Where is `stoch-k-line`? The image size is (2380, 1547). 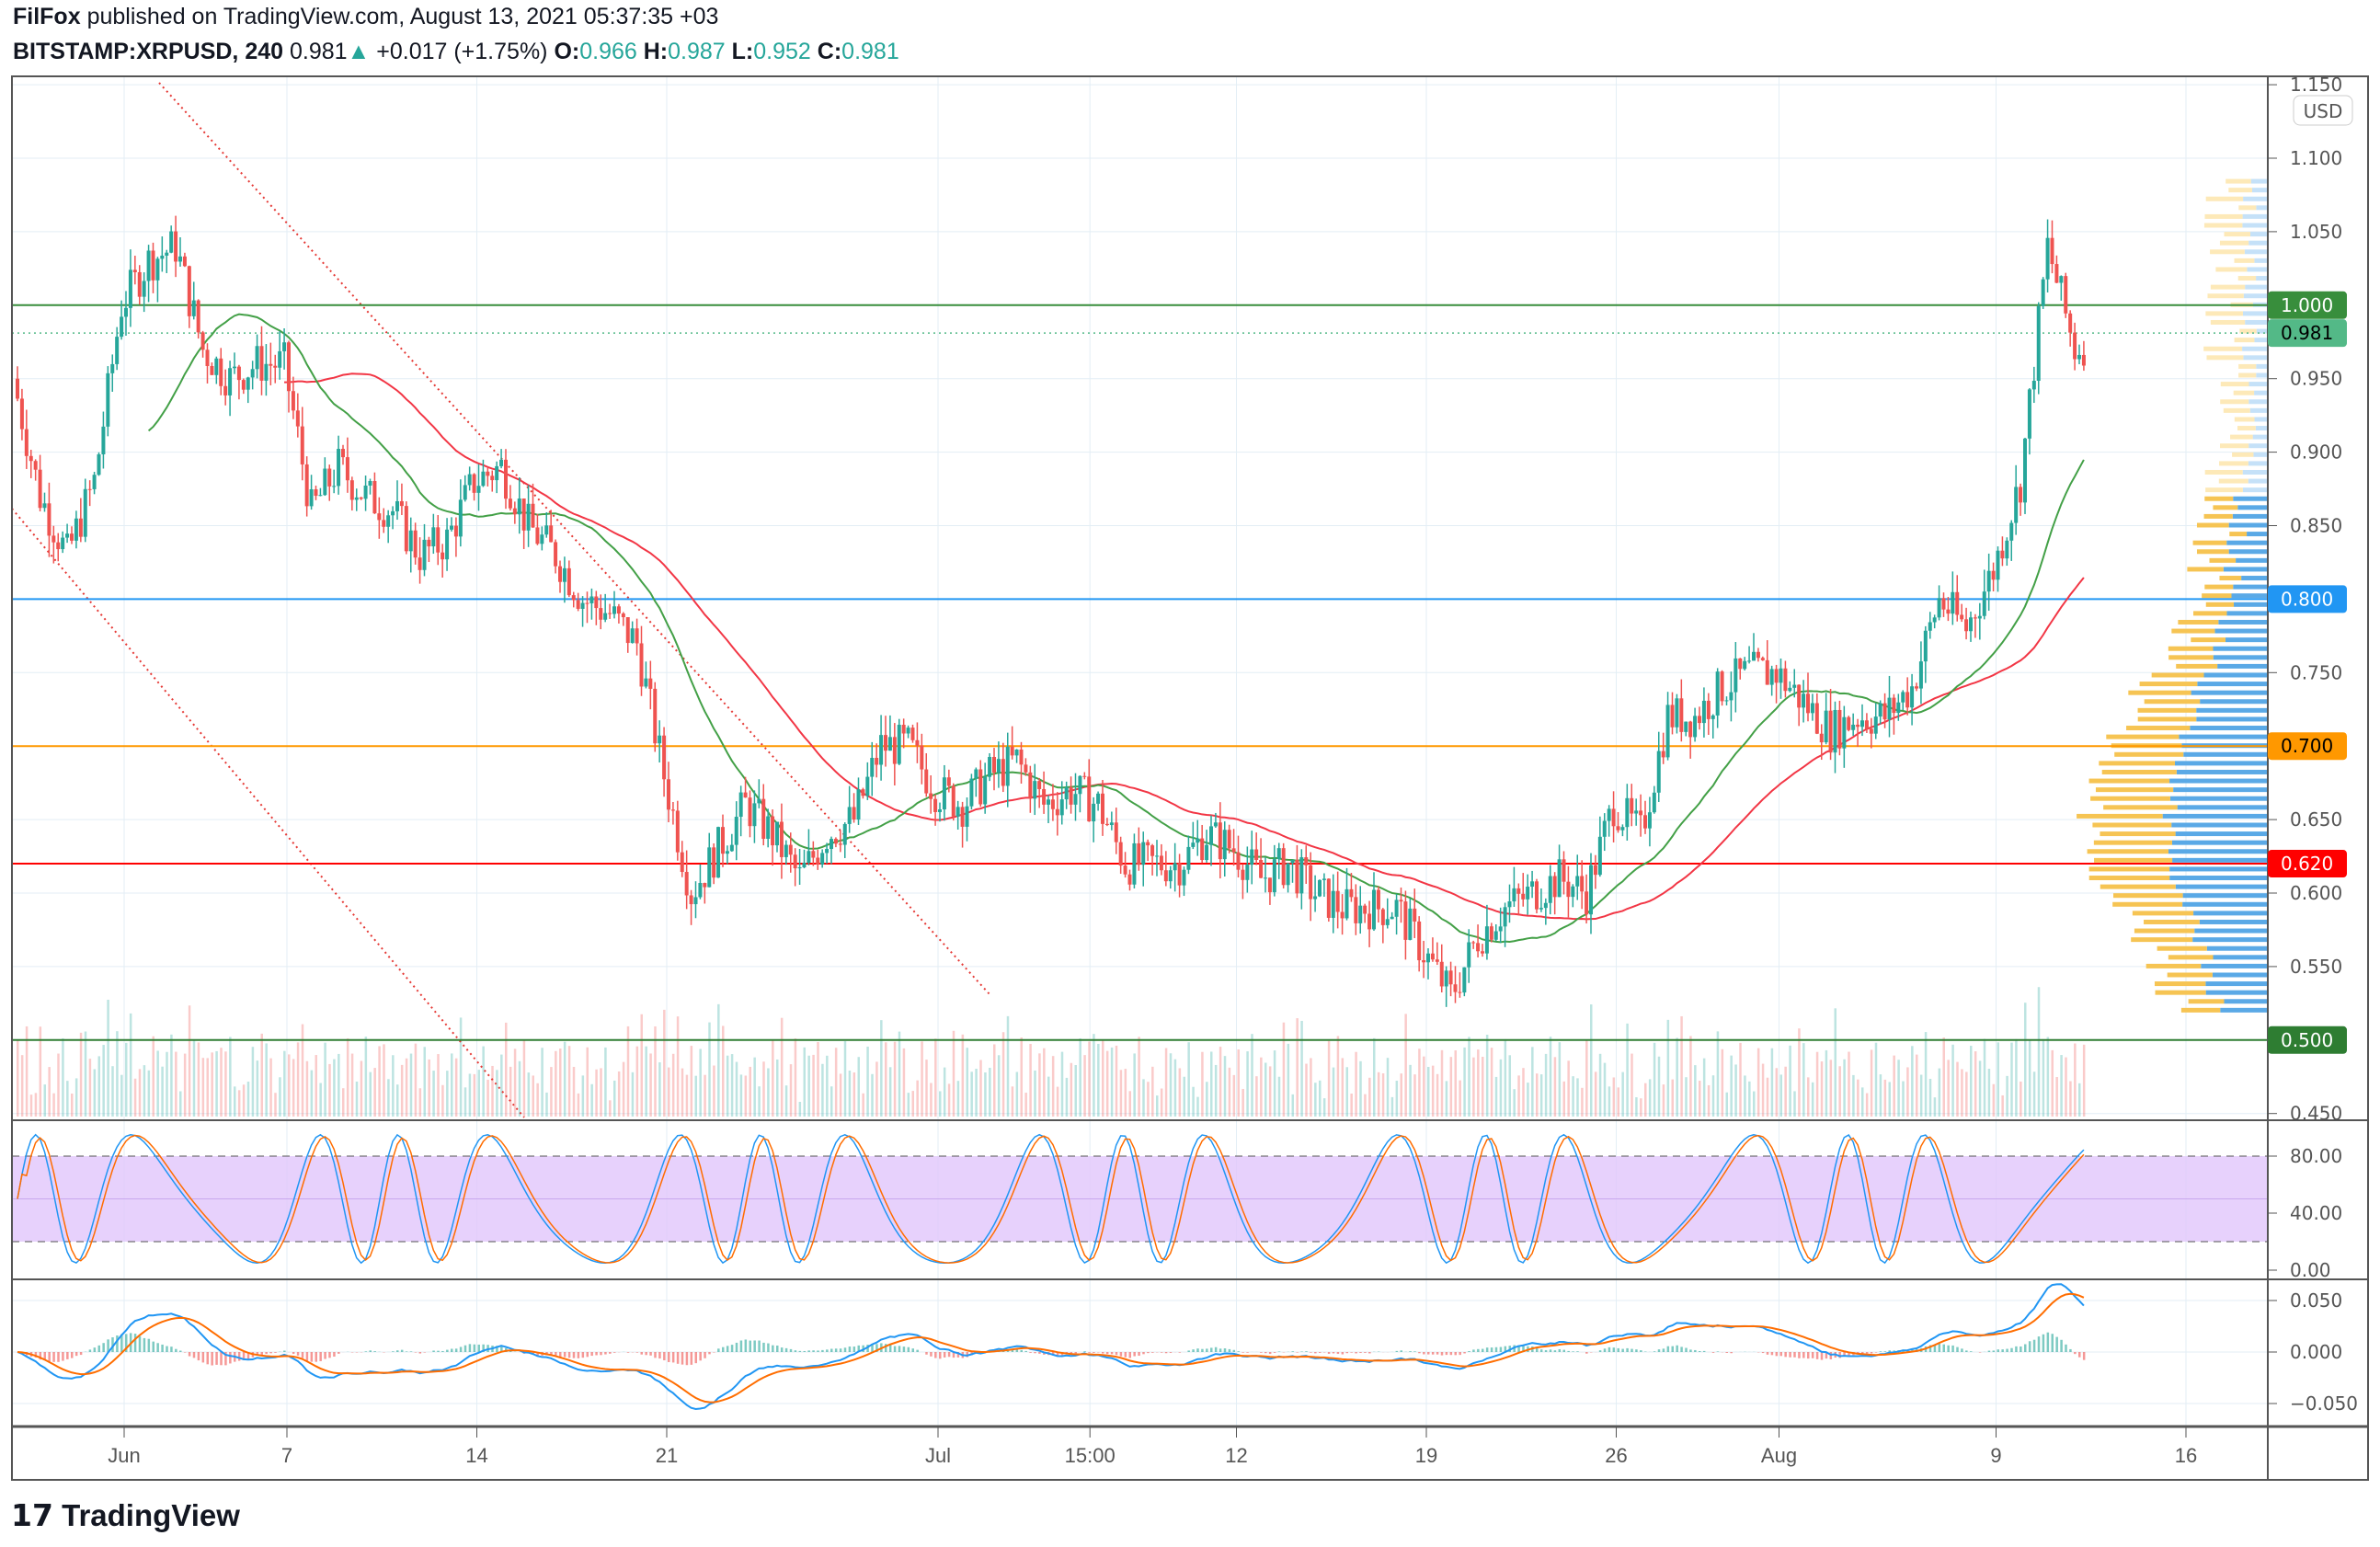 stoch-k-line is located at coordinates (1051, 1199).